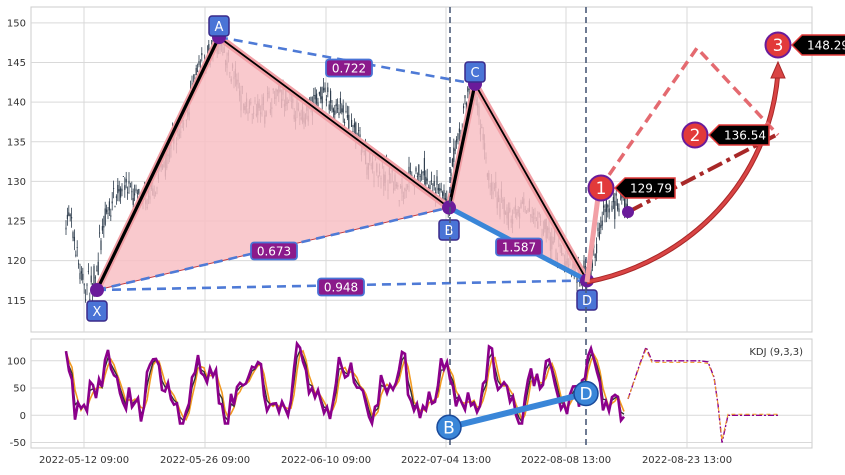 Image resolution: width=845 pixels, height=475 pixels. Describe the element at coordinates (205, 460) in the screenshot. I see `x-tick-label: 2022-05-26 09:00` at that location.